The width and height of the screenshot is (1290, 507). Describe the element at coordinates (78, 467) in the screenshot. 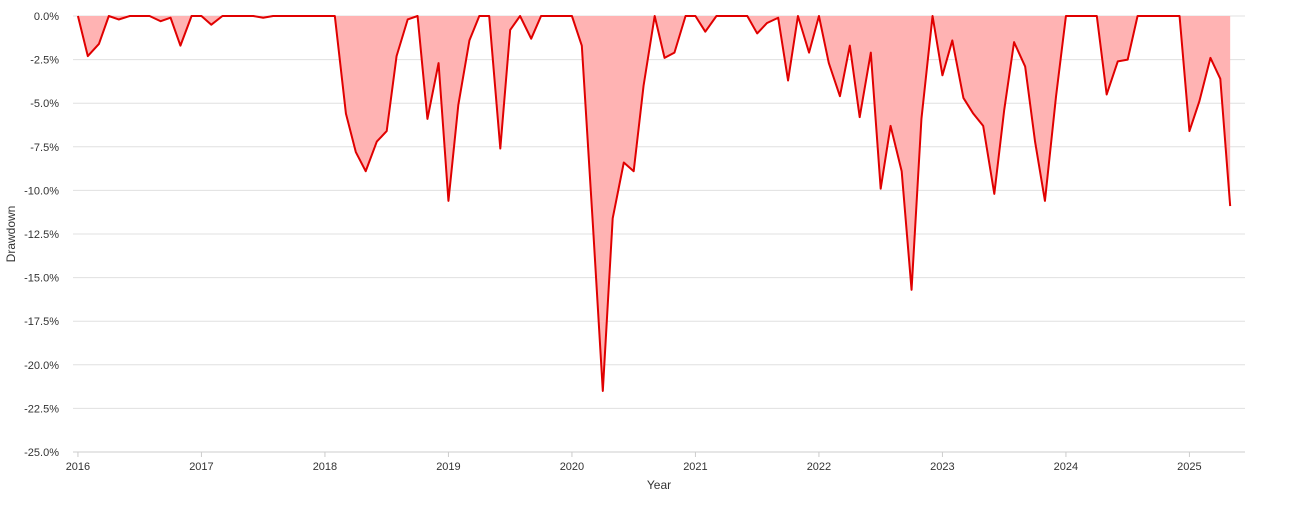

I see `x-tick-label: 2016` at that location.